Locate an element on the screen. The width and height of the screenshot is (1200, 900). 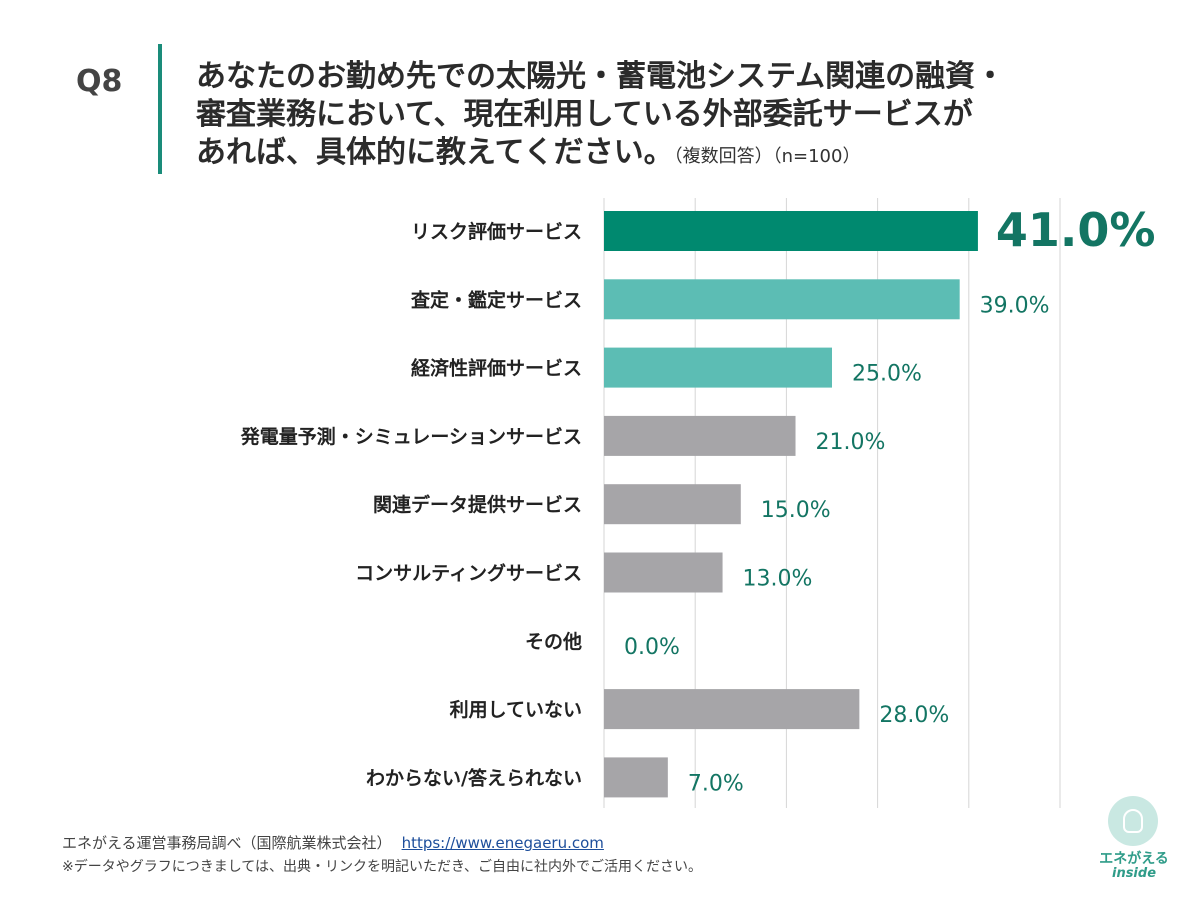
value-label: 15.0% is located at coordinates (796, 510).